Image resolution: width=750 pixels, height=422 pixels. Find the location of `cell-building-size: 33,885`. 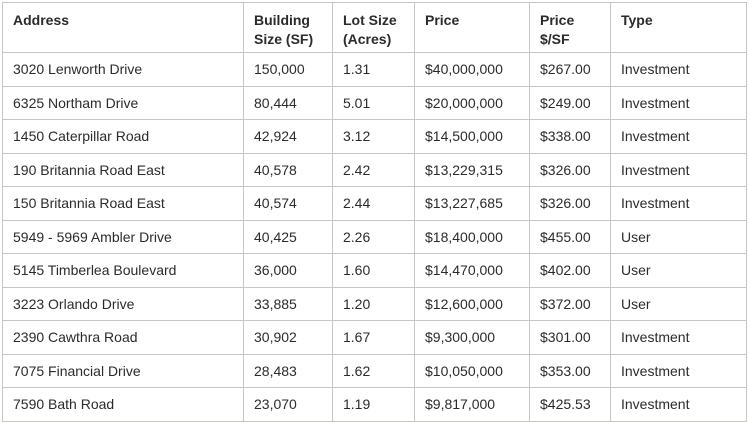

cell-building-size: 33,885 is located at coordinates (288, 303).